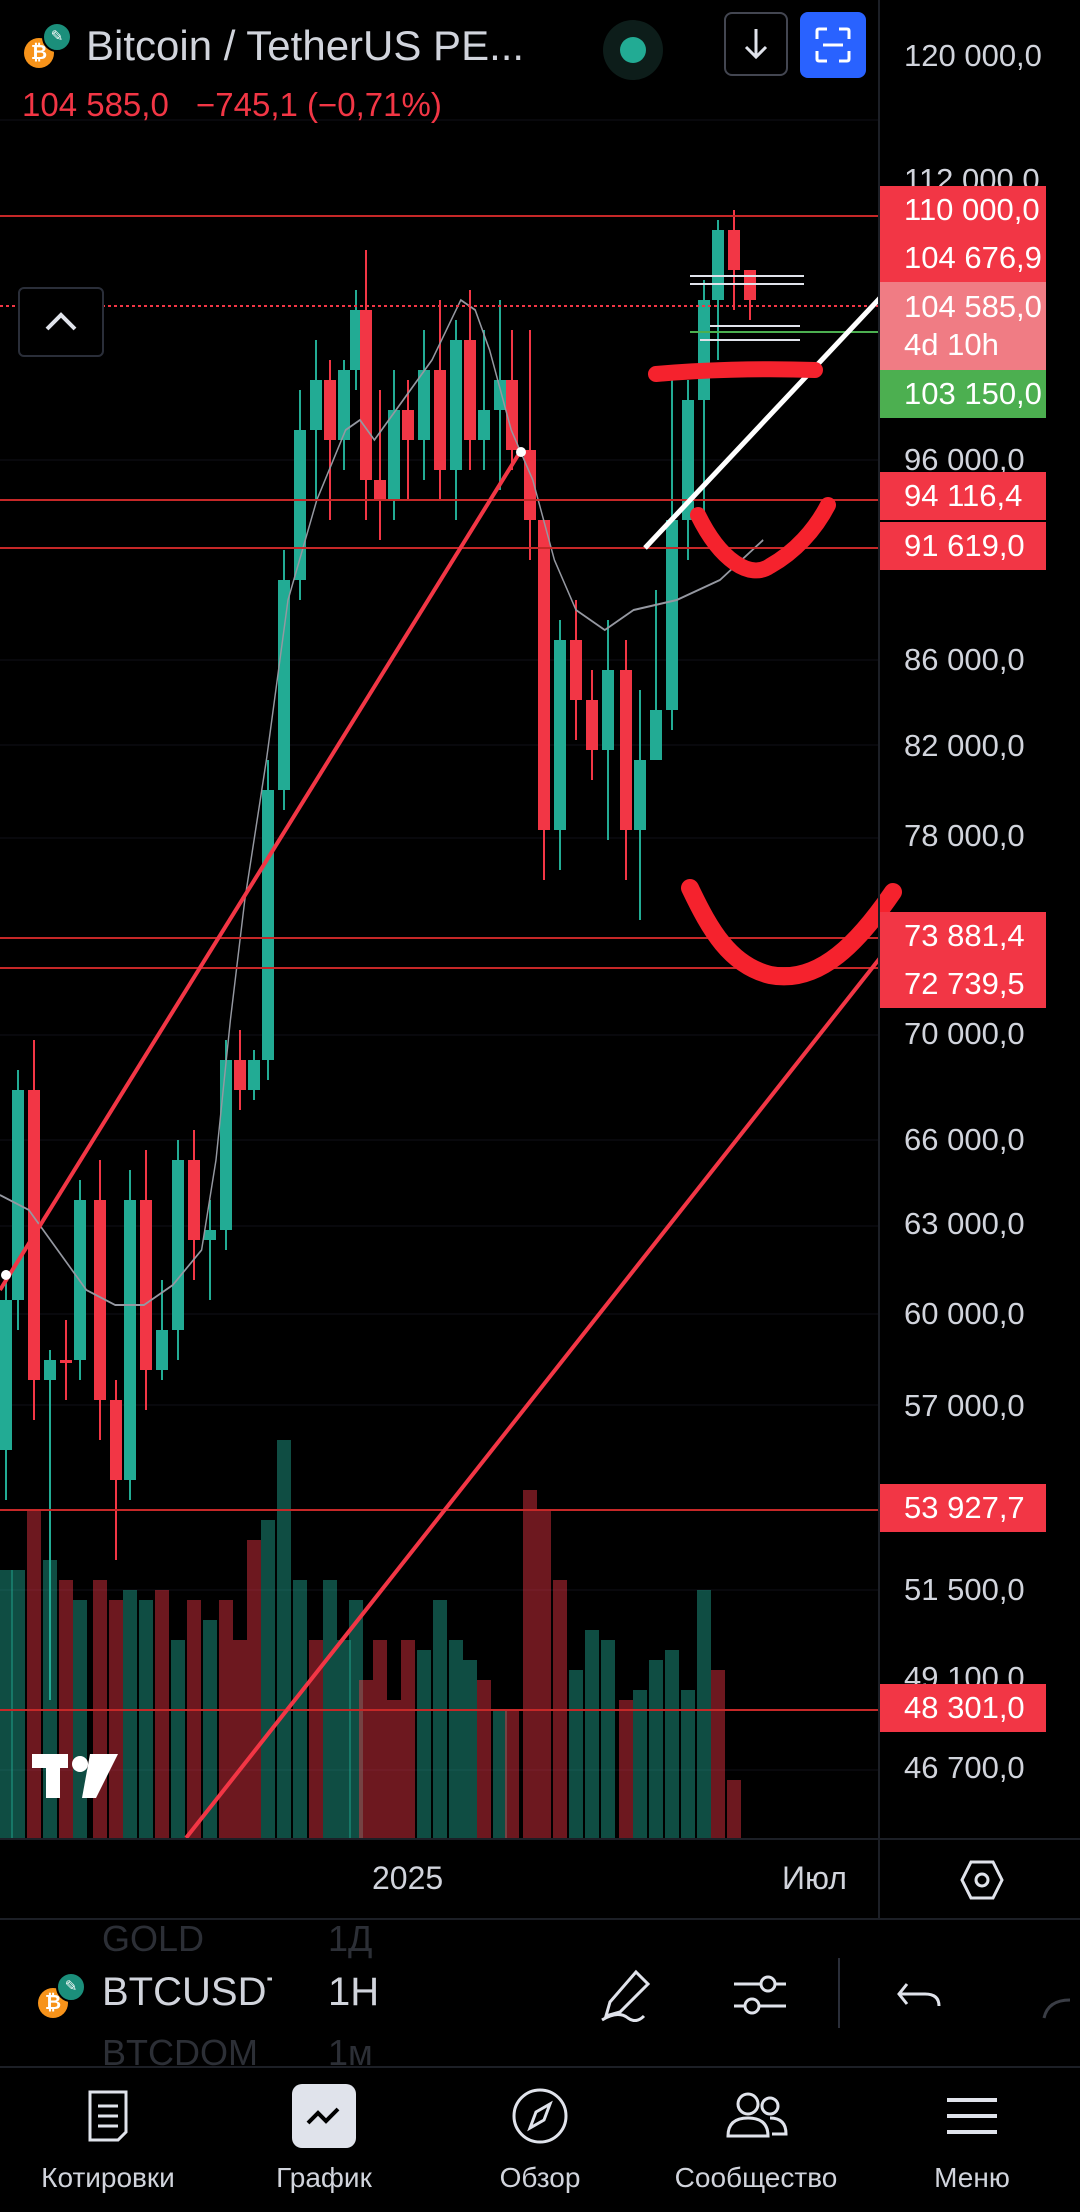 The width and height of the screenshot is (1080, 2212). What do you see at coordinates (972, 2177) in the screenshot?
I see `nav-label: Меню` at bounding box center [972, 2177].